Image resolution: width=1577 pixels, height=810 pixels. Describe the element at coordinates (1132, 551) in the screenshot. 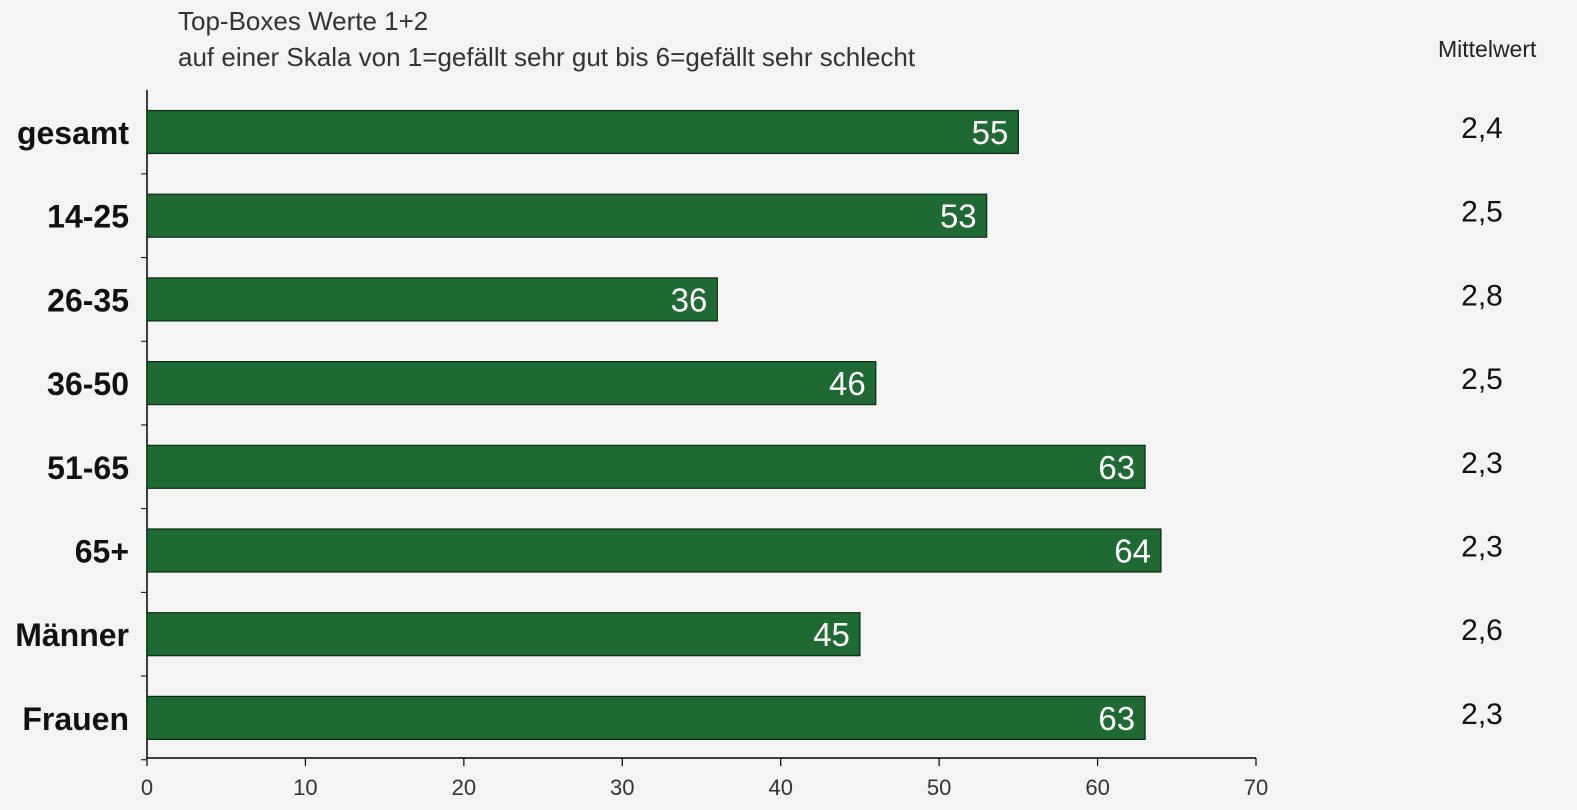

I see `bar-value-label: 64` at that location.